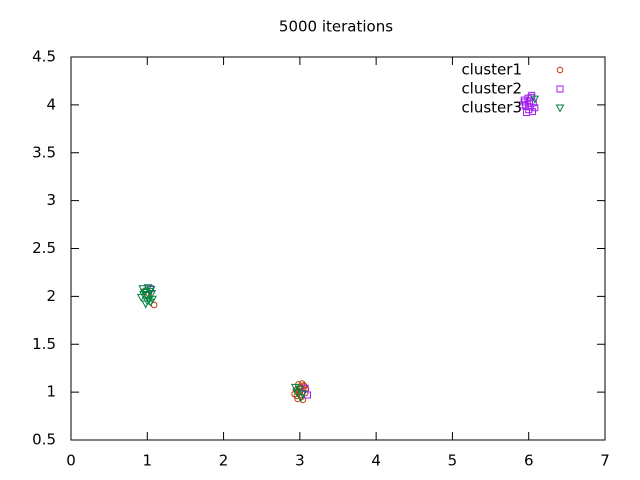 The height and width of the screenshot is (480, 640). I want to click on x-tick-label: 5, so click(453, 461).